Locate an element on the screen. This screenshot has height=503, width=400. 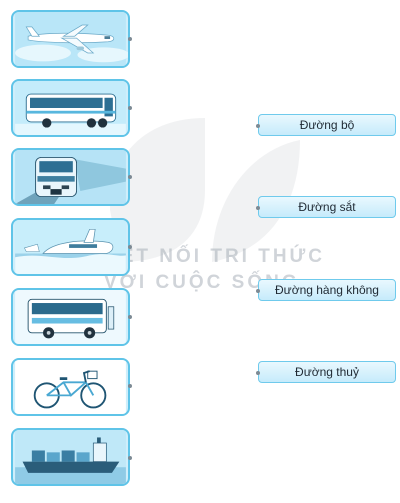
label-duong-sat: Đường sắt is located at coordinates (326, 207).